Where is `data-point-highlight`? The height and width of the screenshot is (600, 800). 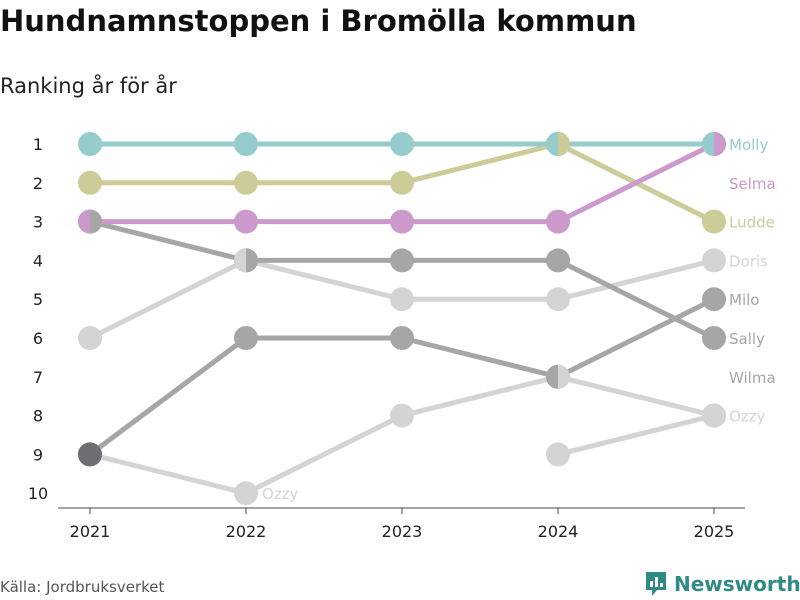 data-point-highlight is located at coordinates (90, 454).